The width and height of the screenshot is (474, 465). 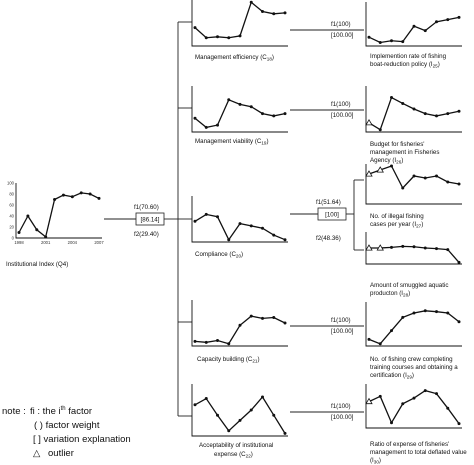 What do you see at coordinates (73, 242) in the screenshot?
I see `x-tick-label: 2004` at bounding box center [73, 242].